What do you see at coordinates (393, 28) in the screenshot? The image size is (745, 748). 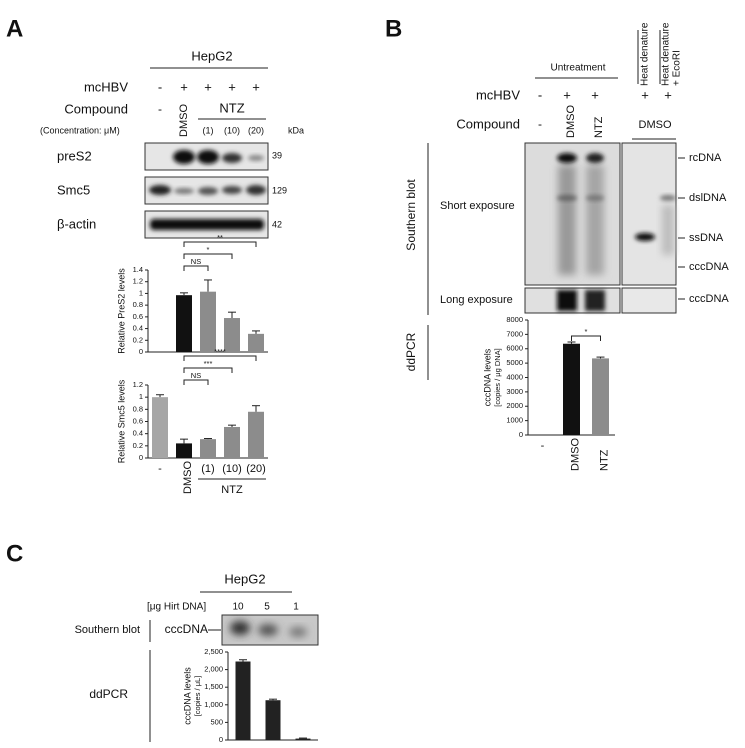 I see `panel-label: B` at bounding box center [393, 28].